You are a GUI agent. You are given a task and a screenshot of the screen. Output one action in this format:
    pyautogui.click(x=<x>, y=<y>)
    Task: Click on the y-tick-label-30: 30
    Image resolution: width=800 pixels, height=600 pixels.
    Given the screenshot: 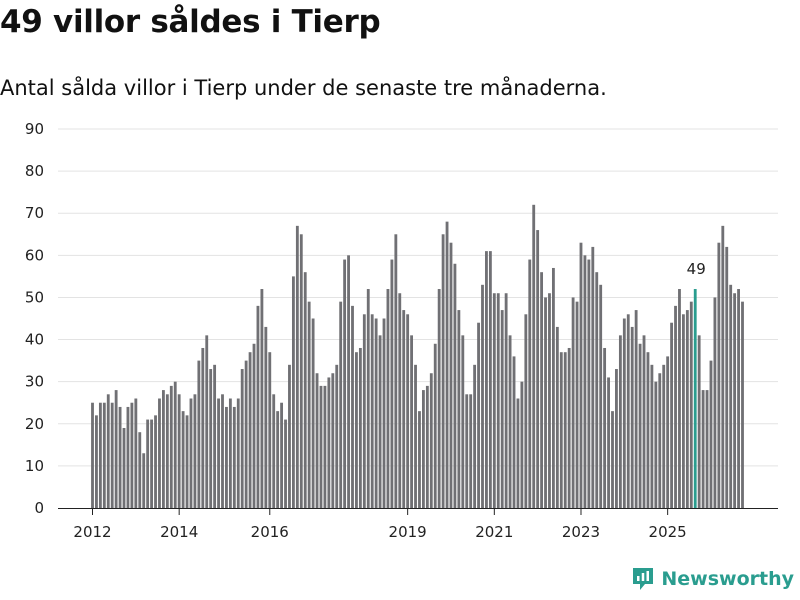 What is the action you would take?
    pyautogui.click(x=34, y=382)
    